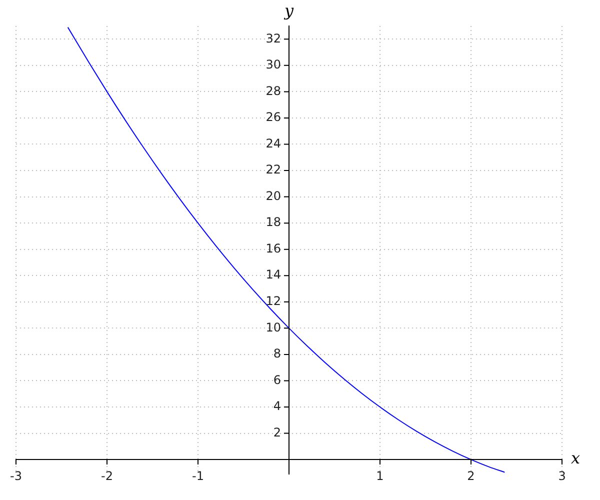 Image resolution: width=600 pixels, height=500 pixels. Describe the element at coordinates (273, 91) in the screenshot. I see `y-tick-label: 28` at that location.